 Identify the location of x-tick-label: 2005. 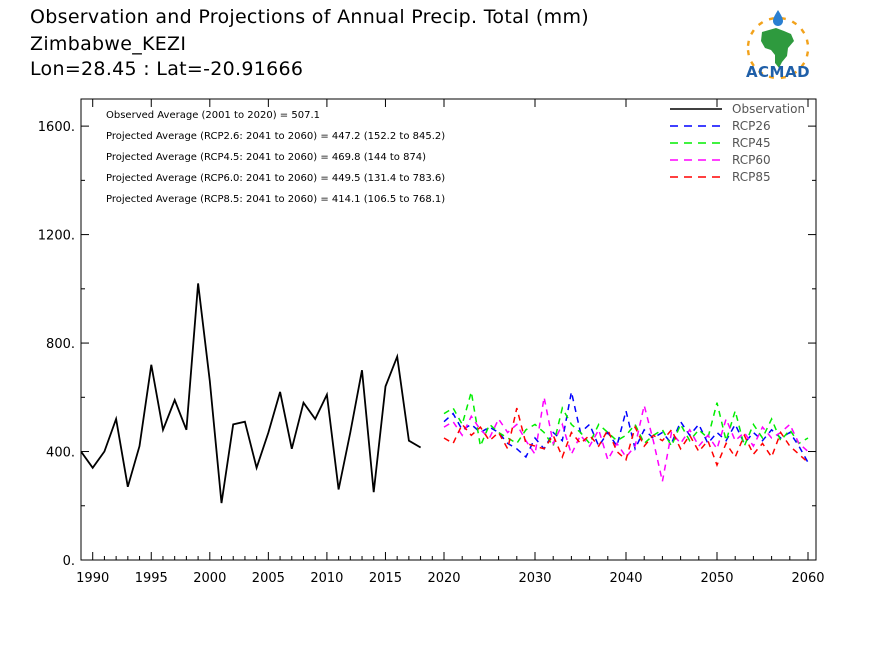
(268, 578).